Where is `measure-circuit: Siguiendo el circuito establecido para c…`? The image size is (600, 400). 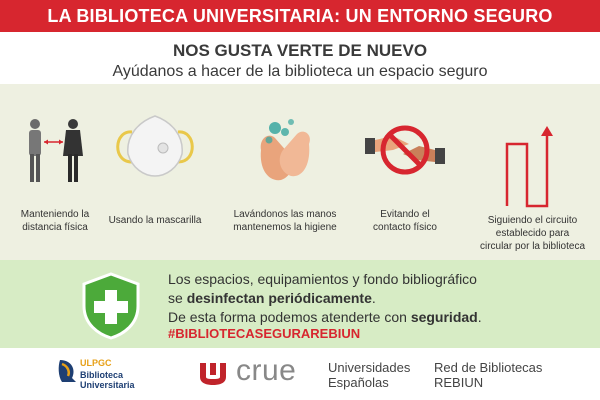 measure-circuit: Siguiendo el circuito establecido para c… is located at coordinates (532, 172).